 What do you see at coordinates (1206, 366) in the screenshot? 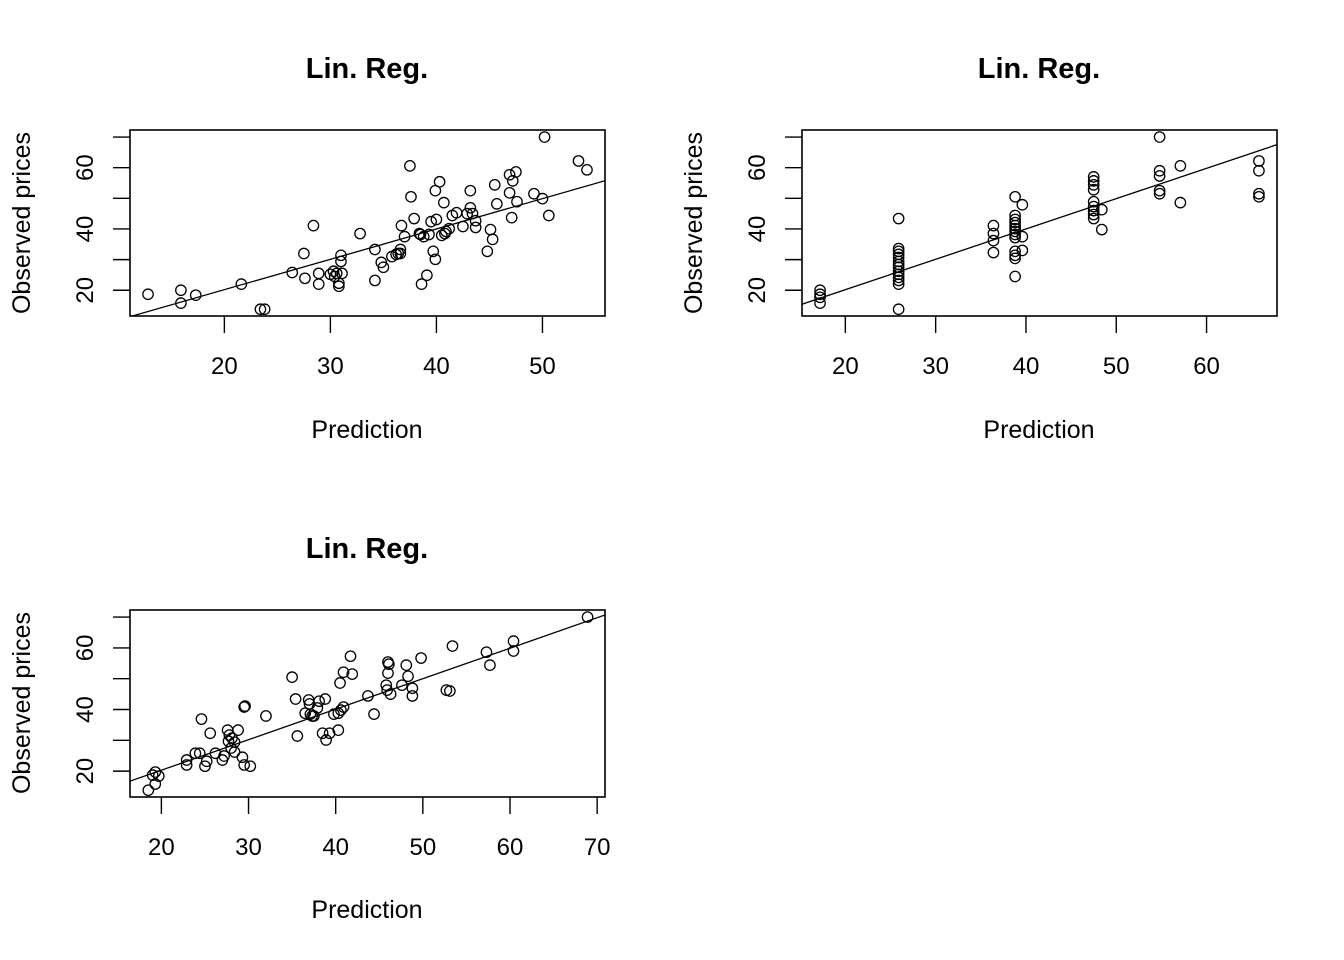
I see `panel-2-xtick-label: 60` at bounding box center [1206, 366].